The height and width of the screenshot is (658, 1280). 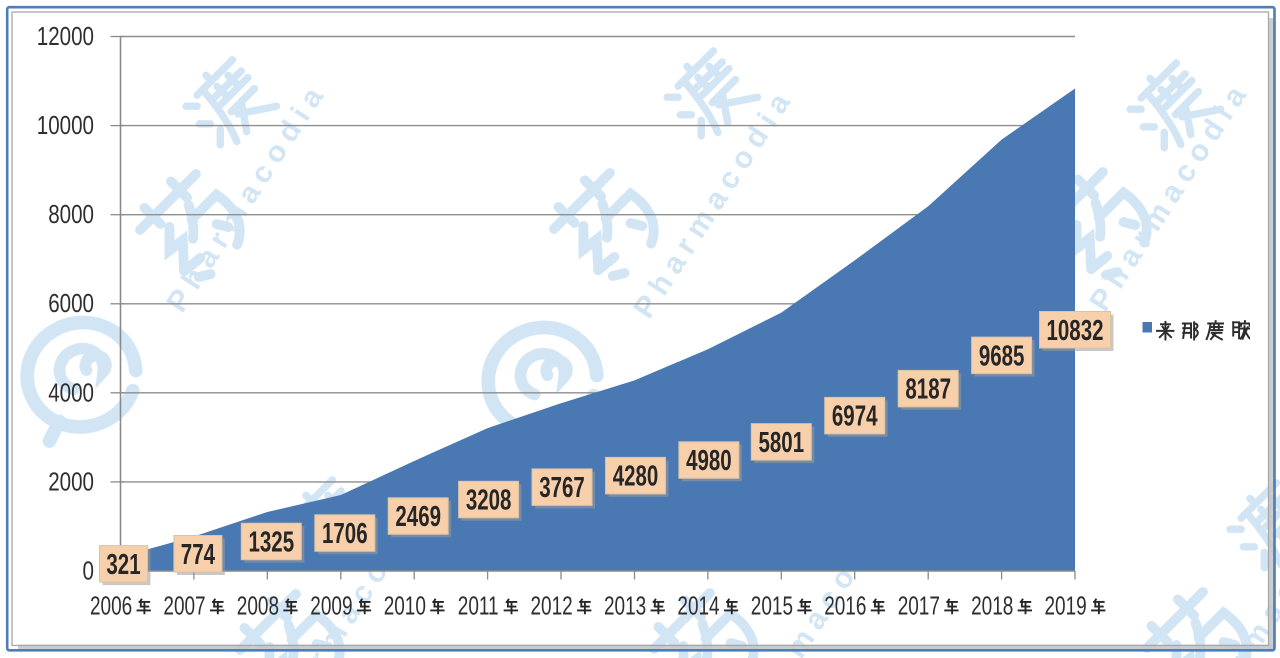 I want to click on svg-text: 4000, so click(x=71, y=392).